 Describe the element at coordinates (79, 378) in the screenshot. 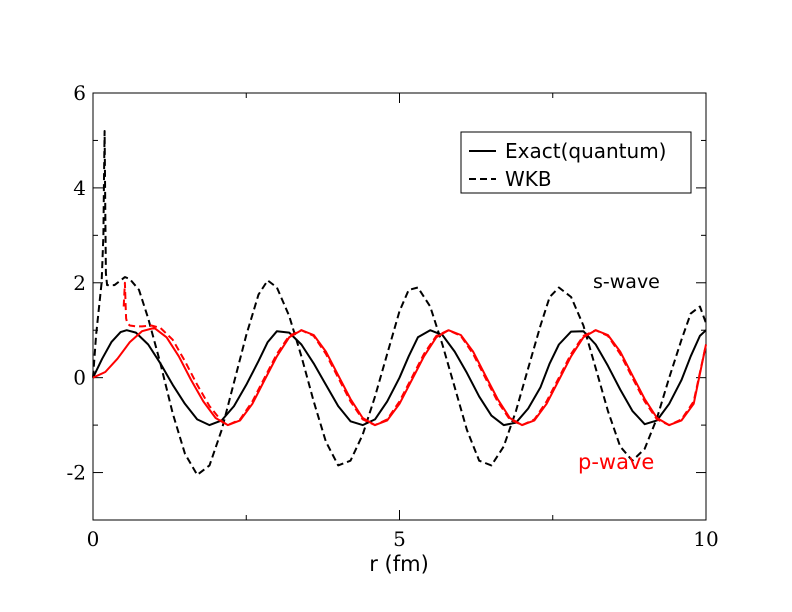

I see `y-tick-label: 0` at that location.